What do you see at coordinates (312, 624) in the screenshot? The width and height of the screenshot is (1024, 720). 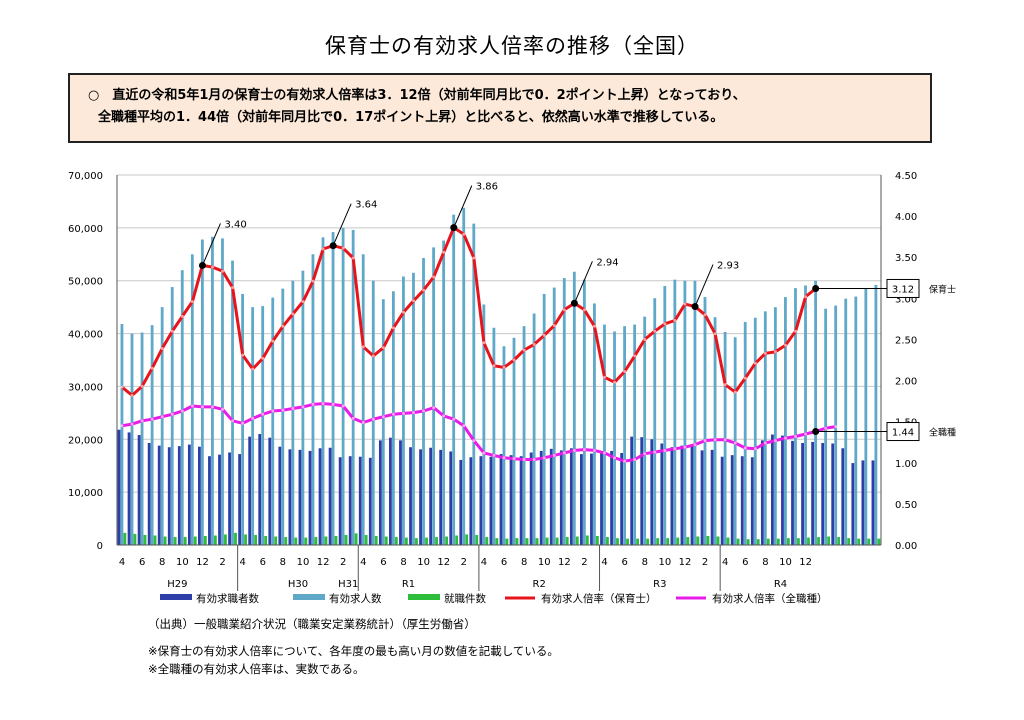 I see `source-note: （出典）一般職業紹介状況（職業安定業務統計）（厚生労働省）` at bounding box center [312, 624].